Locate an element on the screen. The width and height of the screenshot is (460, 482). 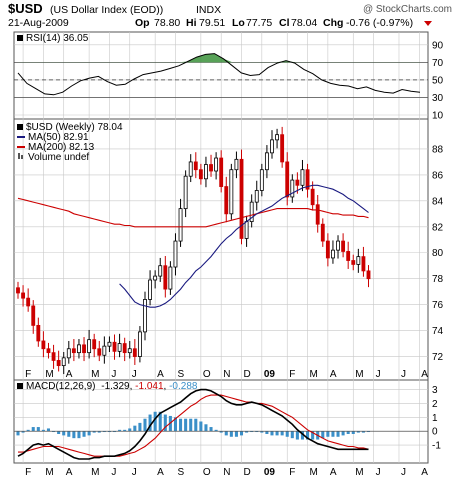
macd-month-label: N is located at coordinates (226, 472).